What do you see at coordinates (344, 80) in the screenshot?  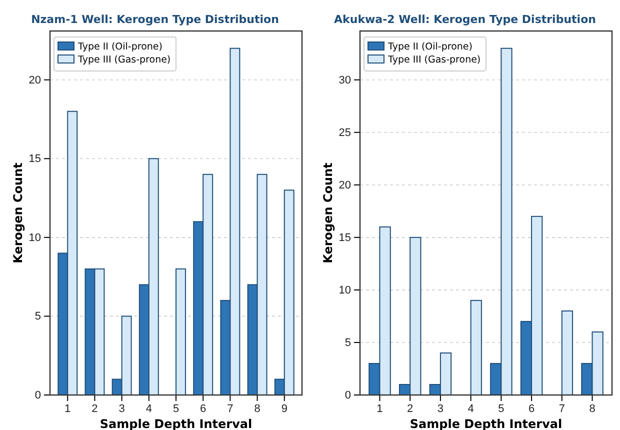 I see `y-tick-label: 30` at bounding box center [344, 80].